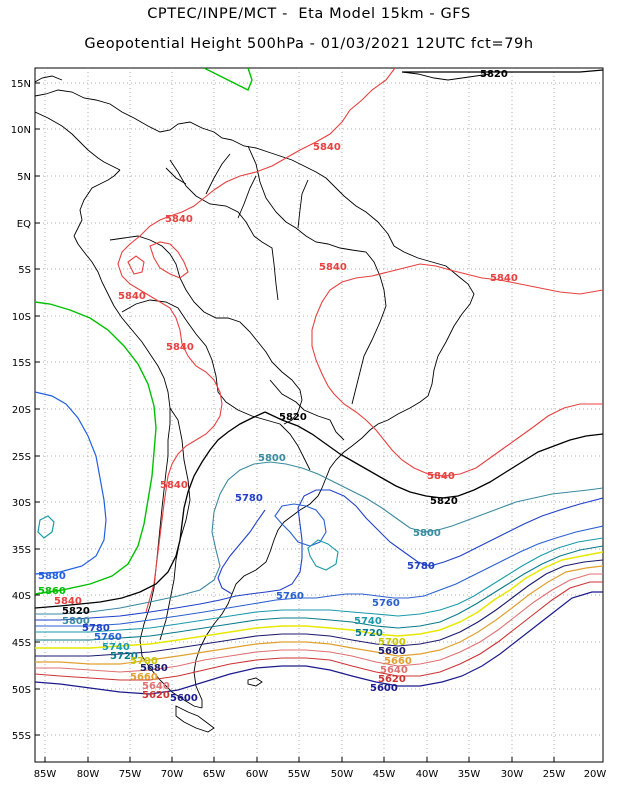 The height and width of the screenshot is (800, 618). I want to click on lon-label: 50W, so click(342, 774).